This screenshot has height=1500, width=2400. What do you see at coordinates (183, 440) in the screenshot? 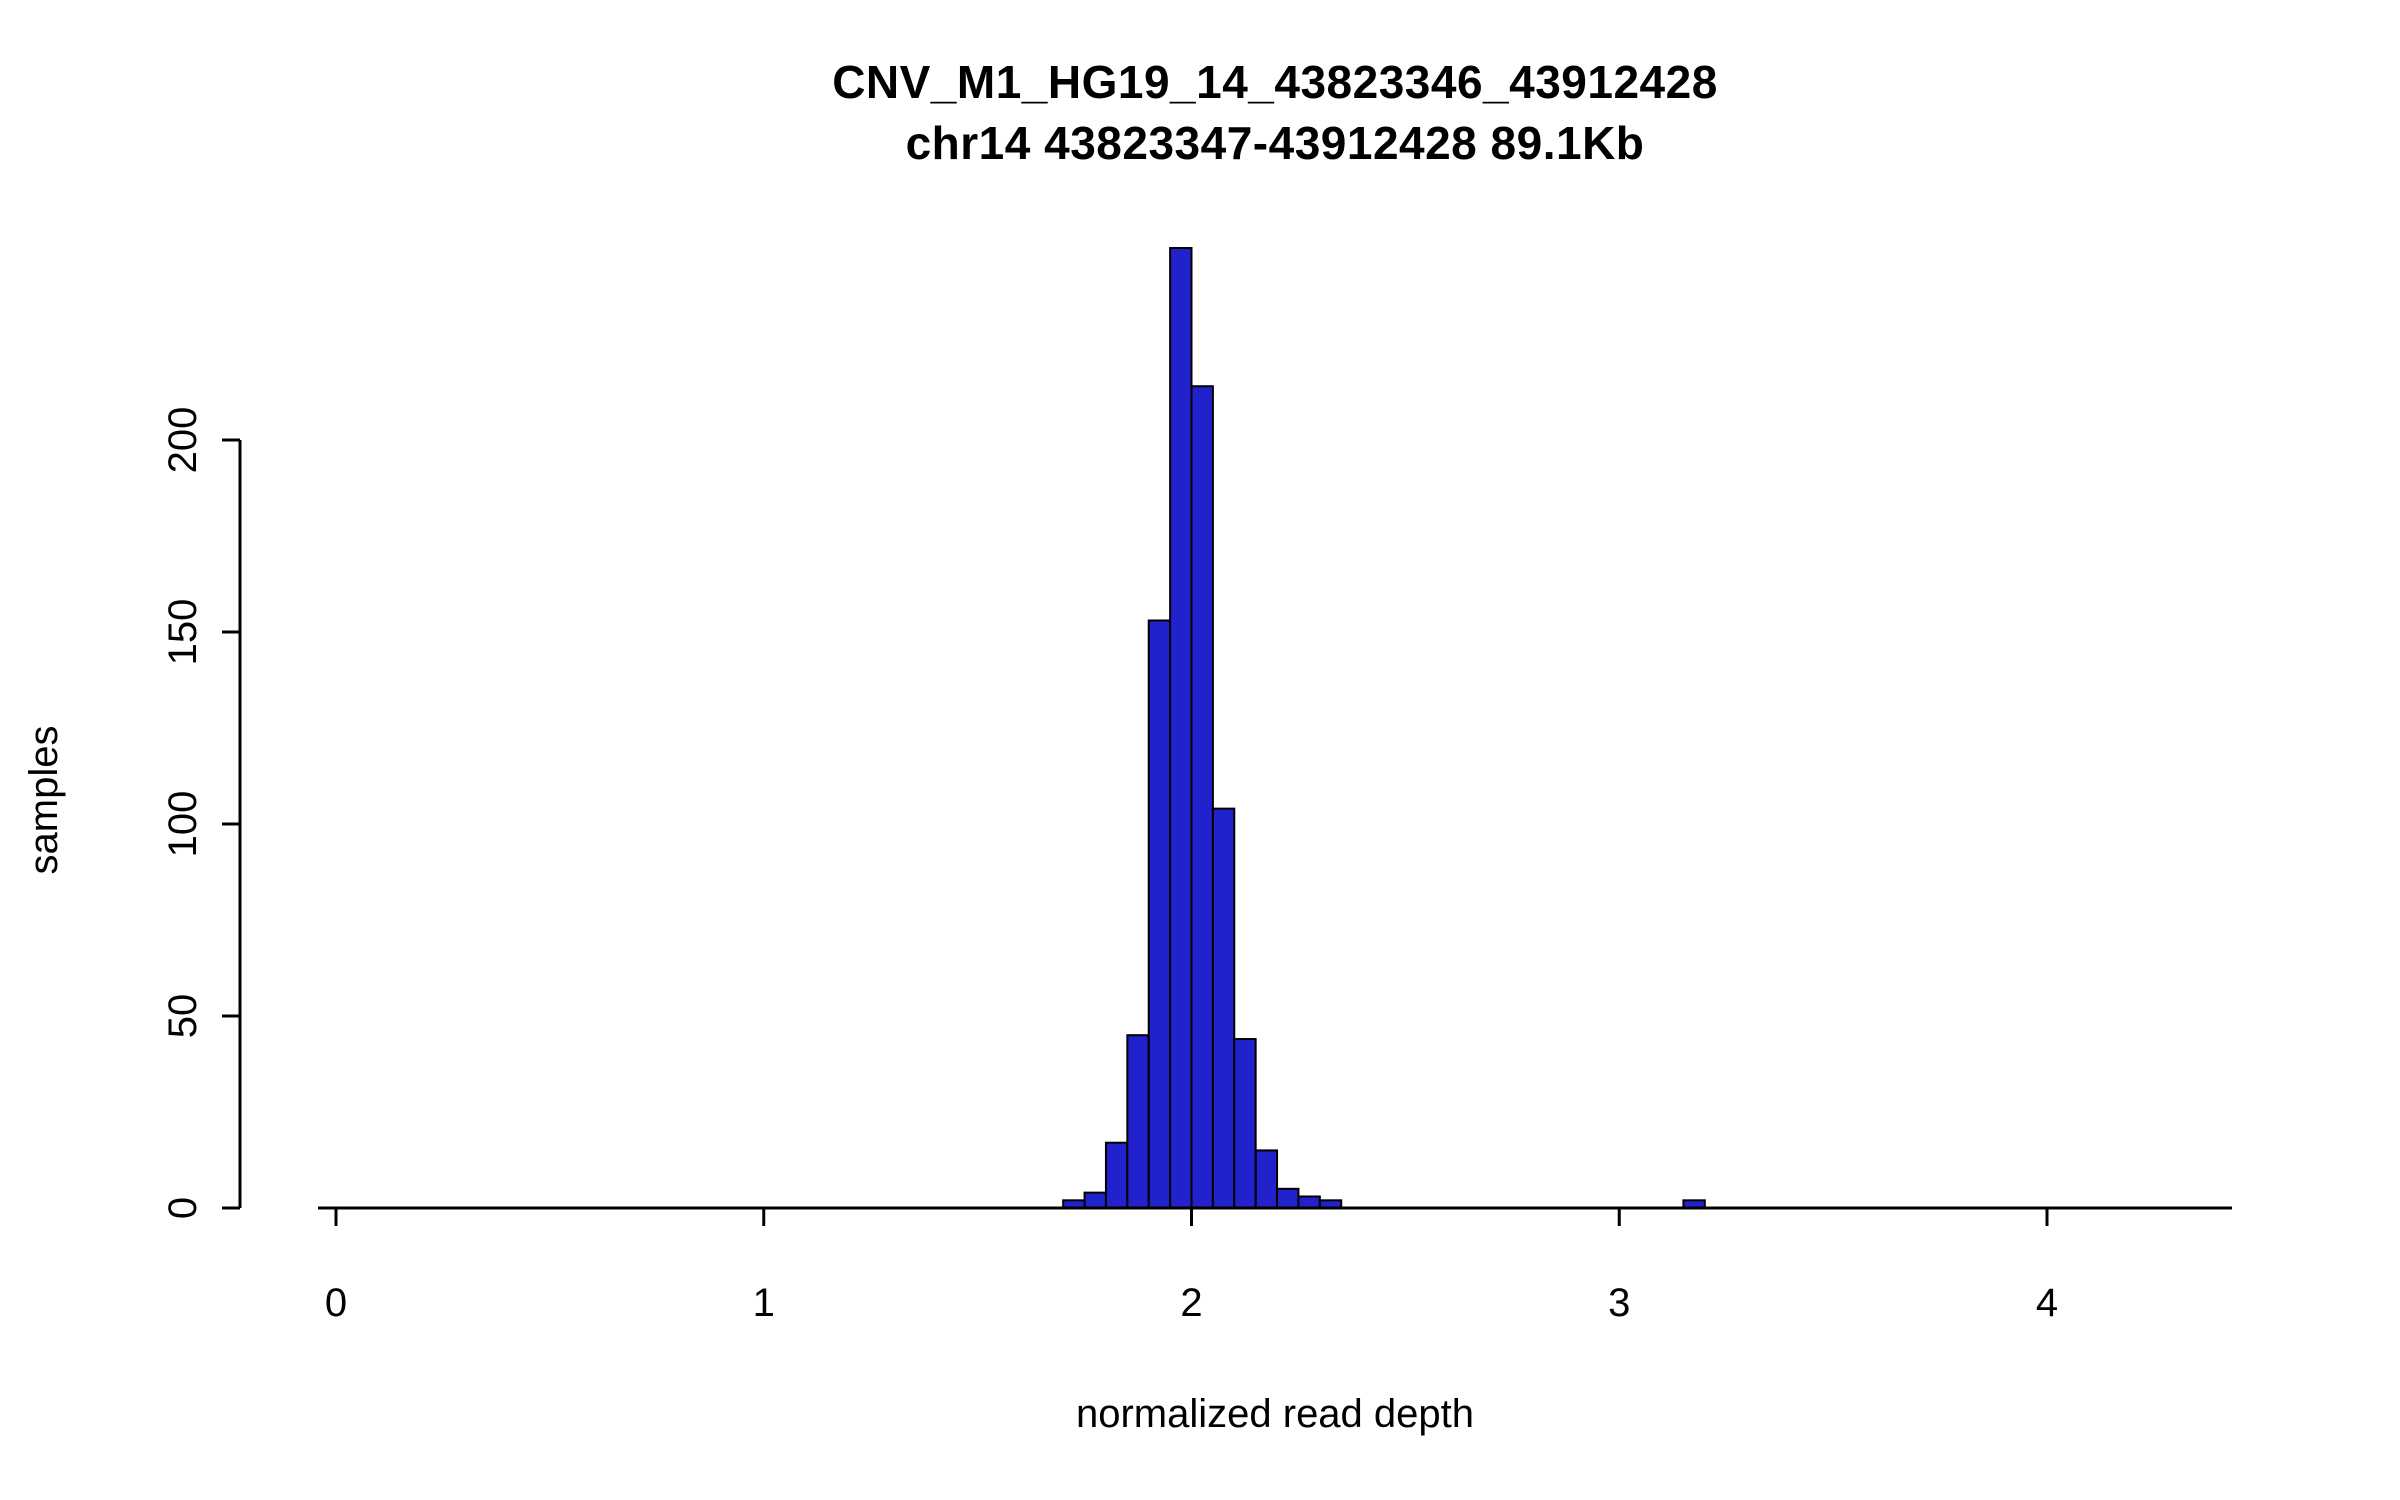
I see `y-axis-tick-label: 200` at bounding box center [183, 440].